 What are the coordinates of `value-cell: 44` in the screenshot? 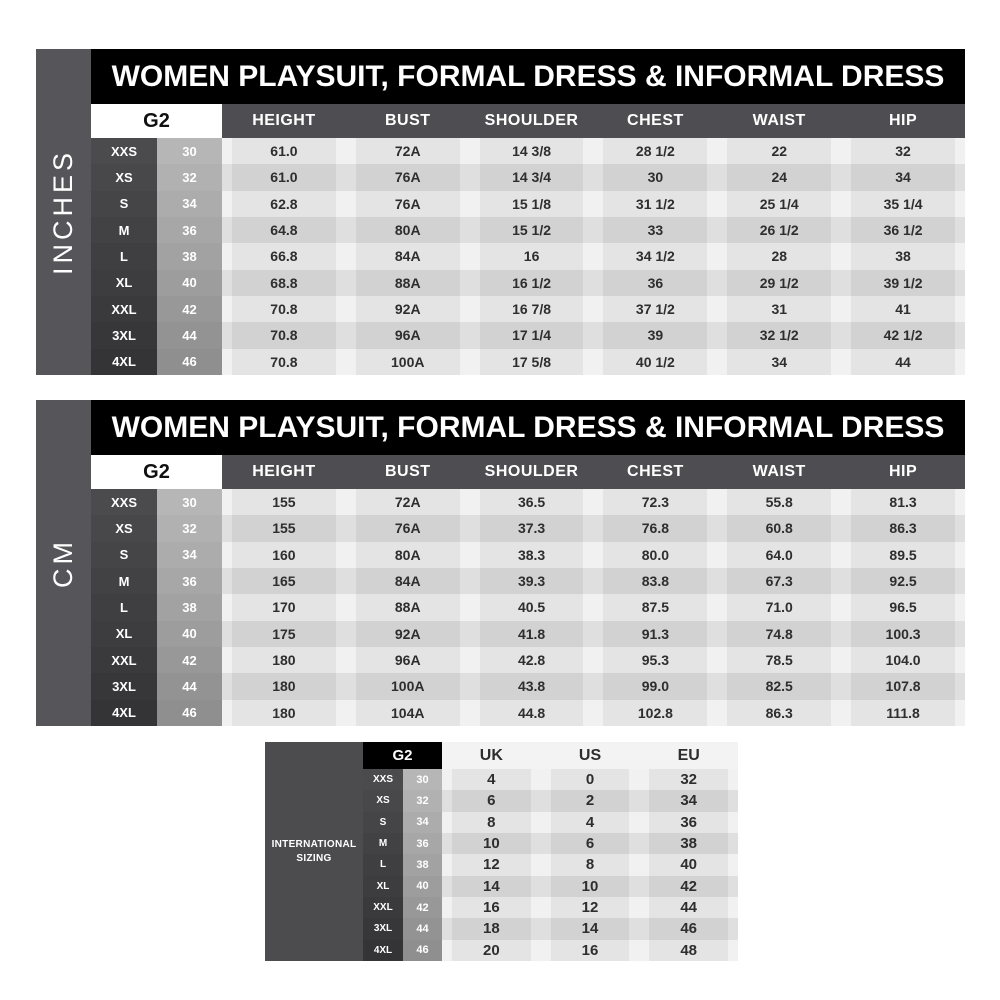 It's located at (688, 907).